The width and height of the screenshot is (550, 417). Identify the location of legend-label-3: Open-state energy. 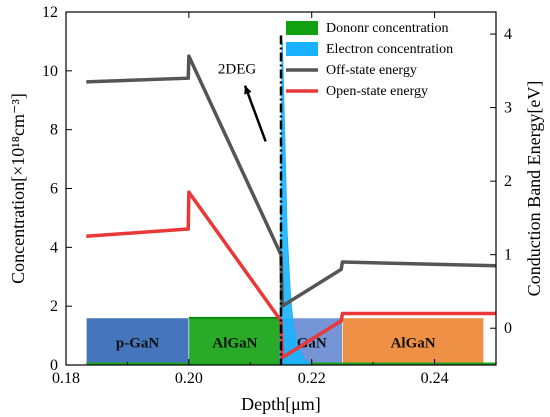
(377, 91).